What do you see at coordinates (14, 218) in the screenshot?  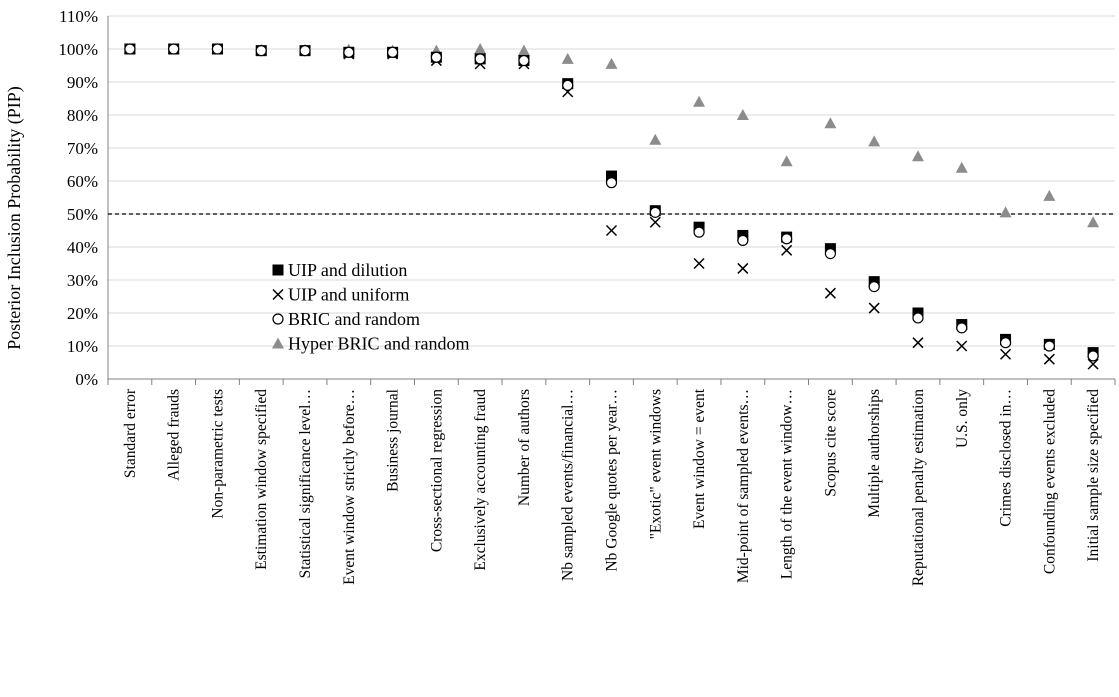 I see `y-axis-title: Posterior Inclusion Probability (PIP)` at bounding box center [14, 218].